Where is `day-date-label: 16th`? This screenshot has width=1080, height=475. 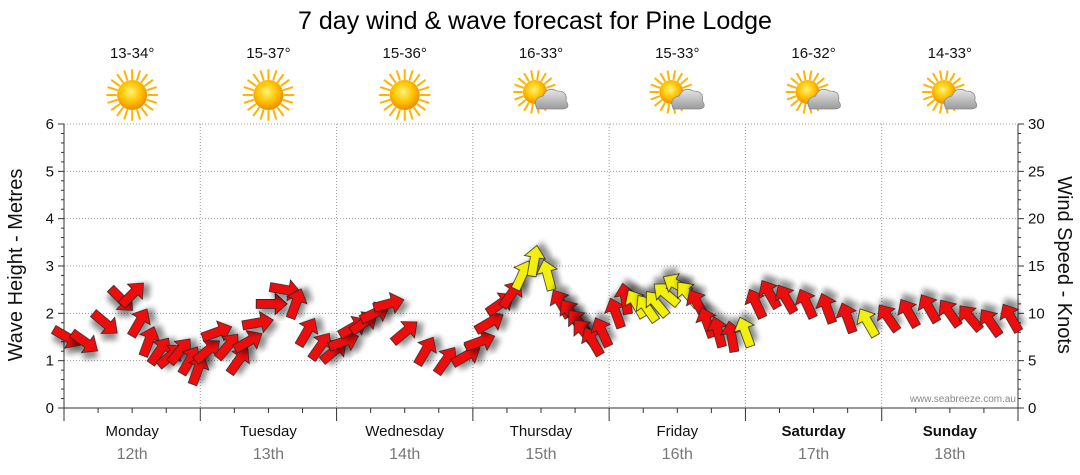
day-date-label: 16th is located at coordinates (677, 454).